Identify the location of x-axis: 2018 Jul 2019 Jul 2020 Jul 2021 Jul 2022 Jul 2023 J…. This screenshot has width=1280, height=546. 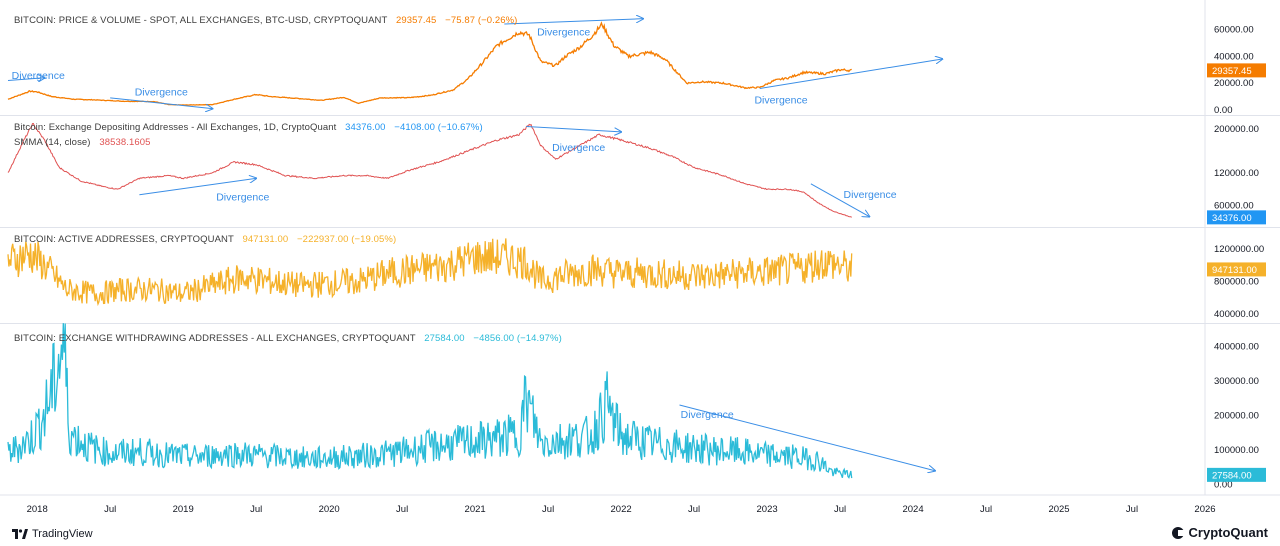
(621, 509).